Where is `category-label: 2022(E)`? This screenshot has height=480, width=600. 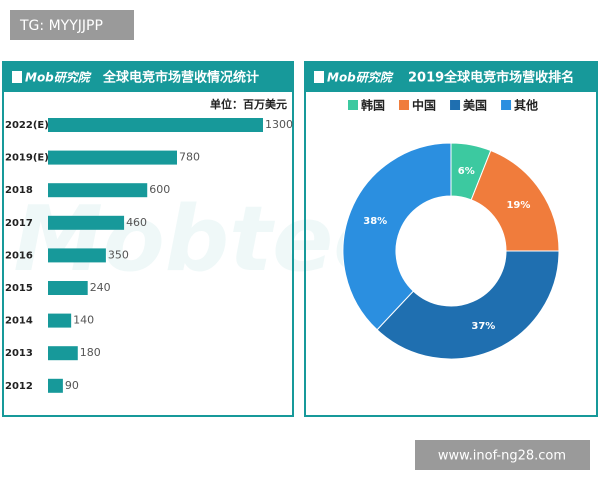
category-label: 2022(E) is located at coordinates (27, 125).